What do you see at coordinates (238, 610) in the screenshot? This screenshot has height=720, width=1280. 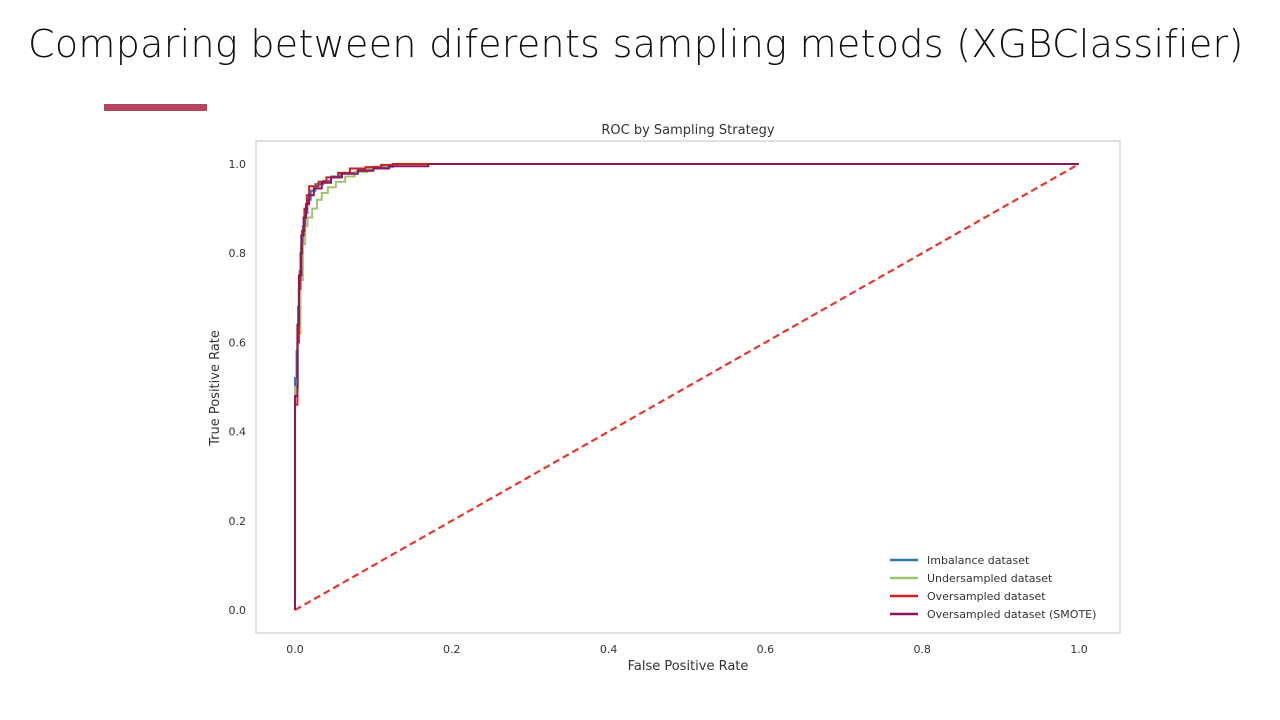 I see `y-tick-label: 0.0` at bounding box center [238, 610].